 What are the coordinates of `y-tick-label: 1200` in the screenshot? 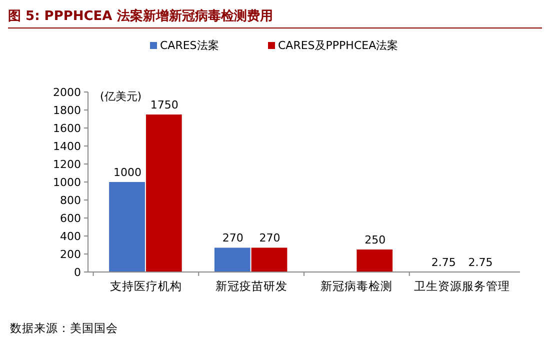 It's located at (67, 164).